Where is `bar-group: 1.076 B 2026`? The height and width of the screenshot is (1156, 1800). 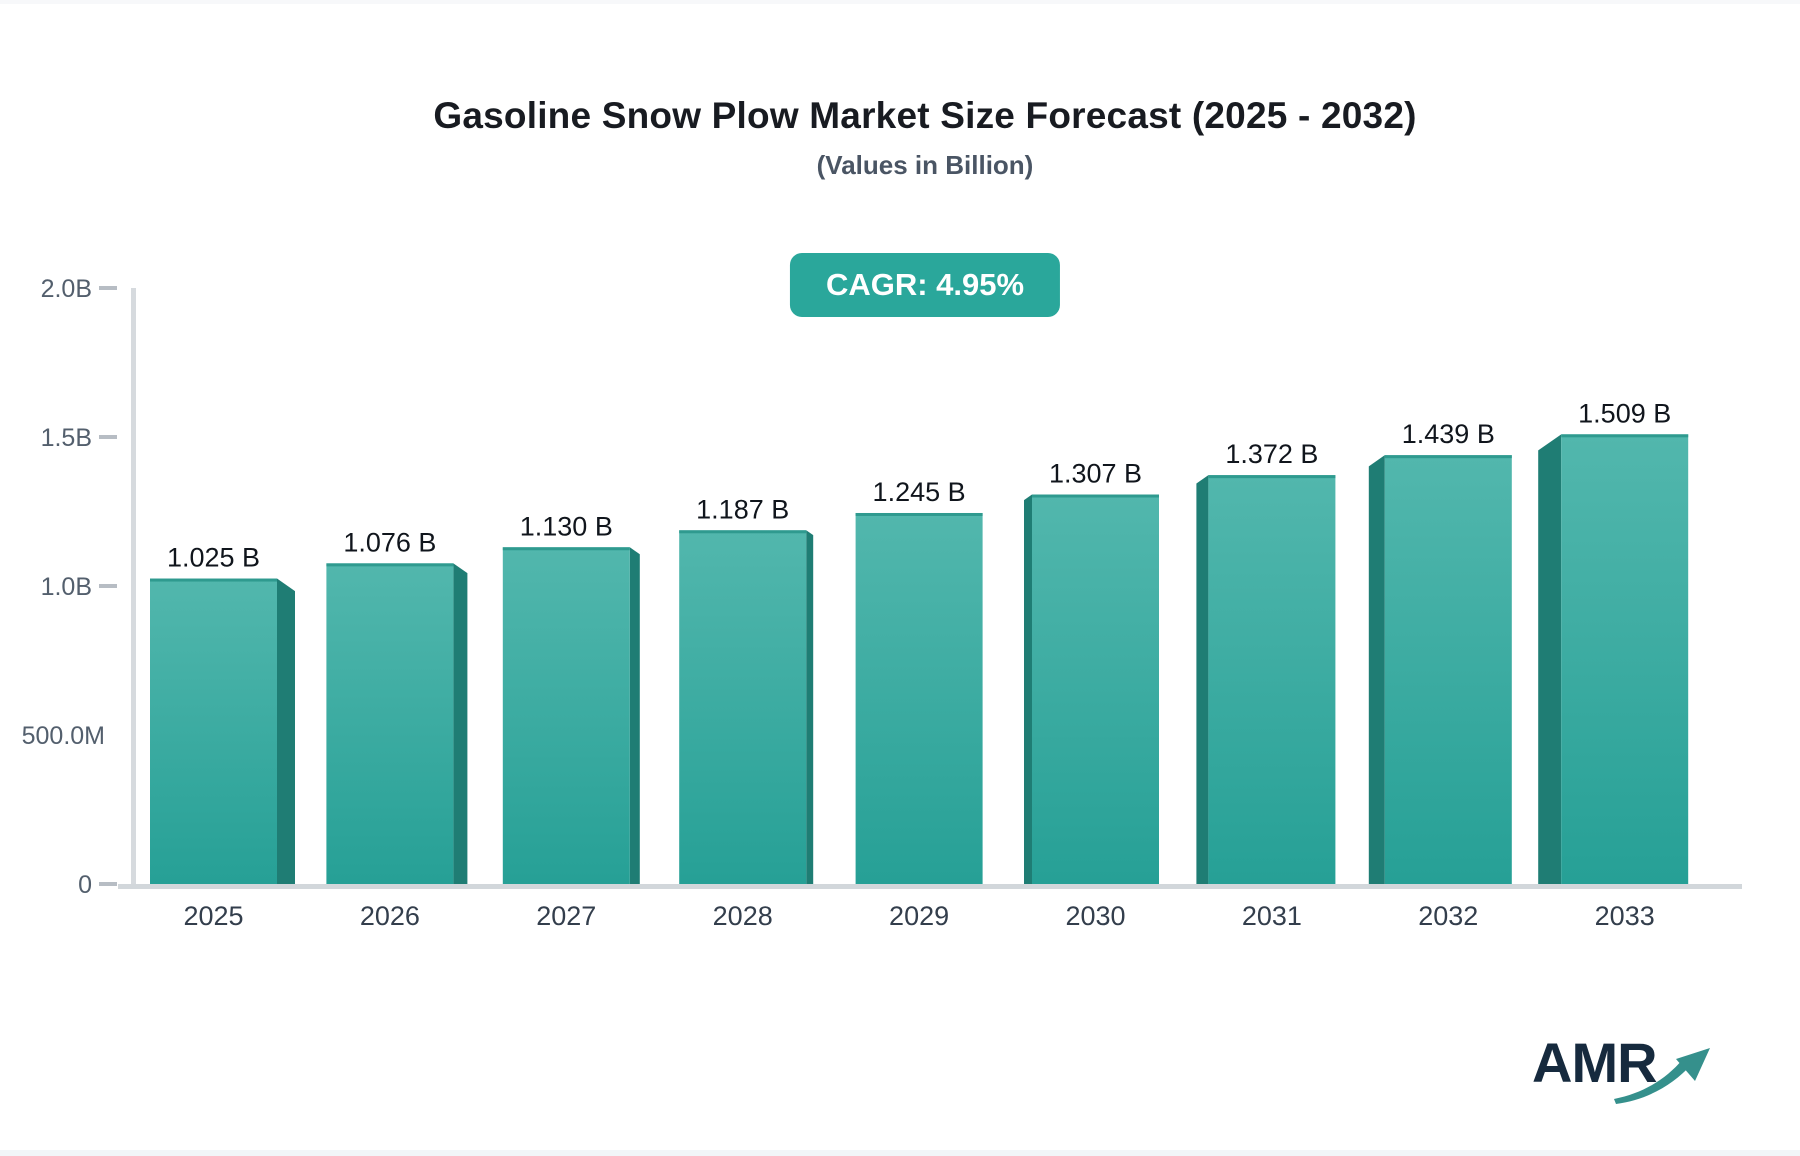 bar-group: 1.076 B 2026 is located at coordinates (397, 729).